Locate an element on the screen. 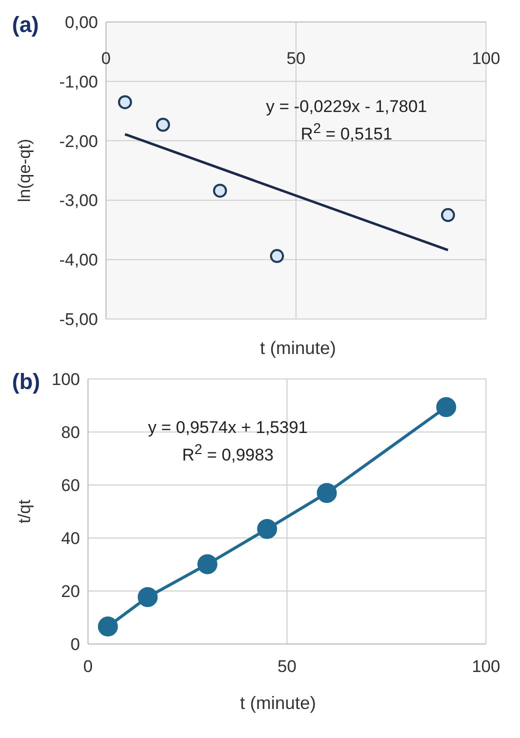 This screenshot has width=520, height=738. y-axis-title: ln(qe-qt) is located at coordinates (24, 170).